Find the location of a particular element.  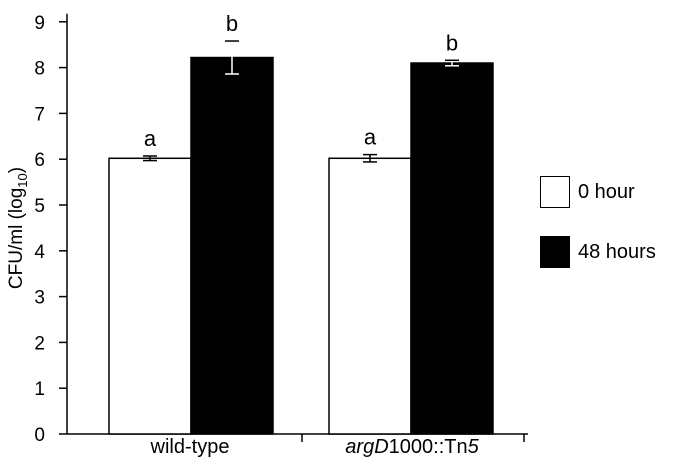

legend-label: 48 hours is located at coordinates (617, 251).